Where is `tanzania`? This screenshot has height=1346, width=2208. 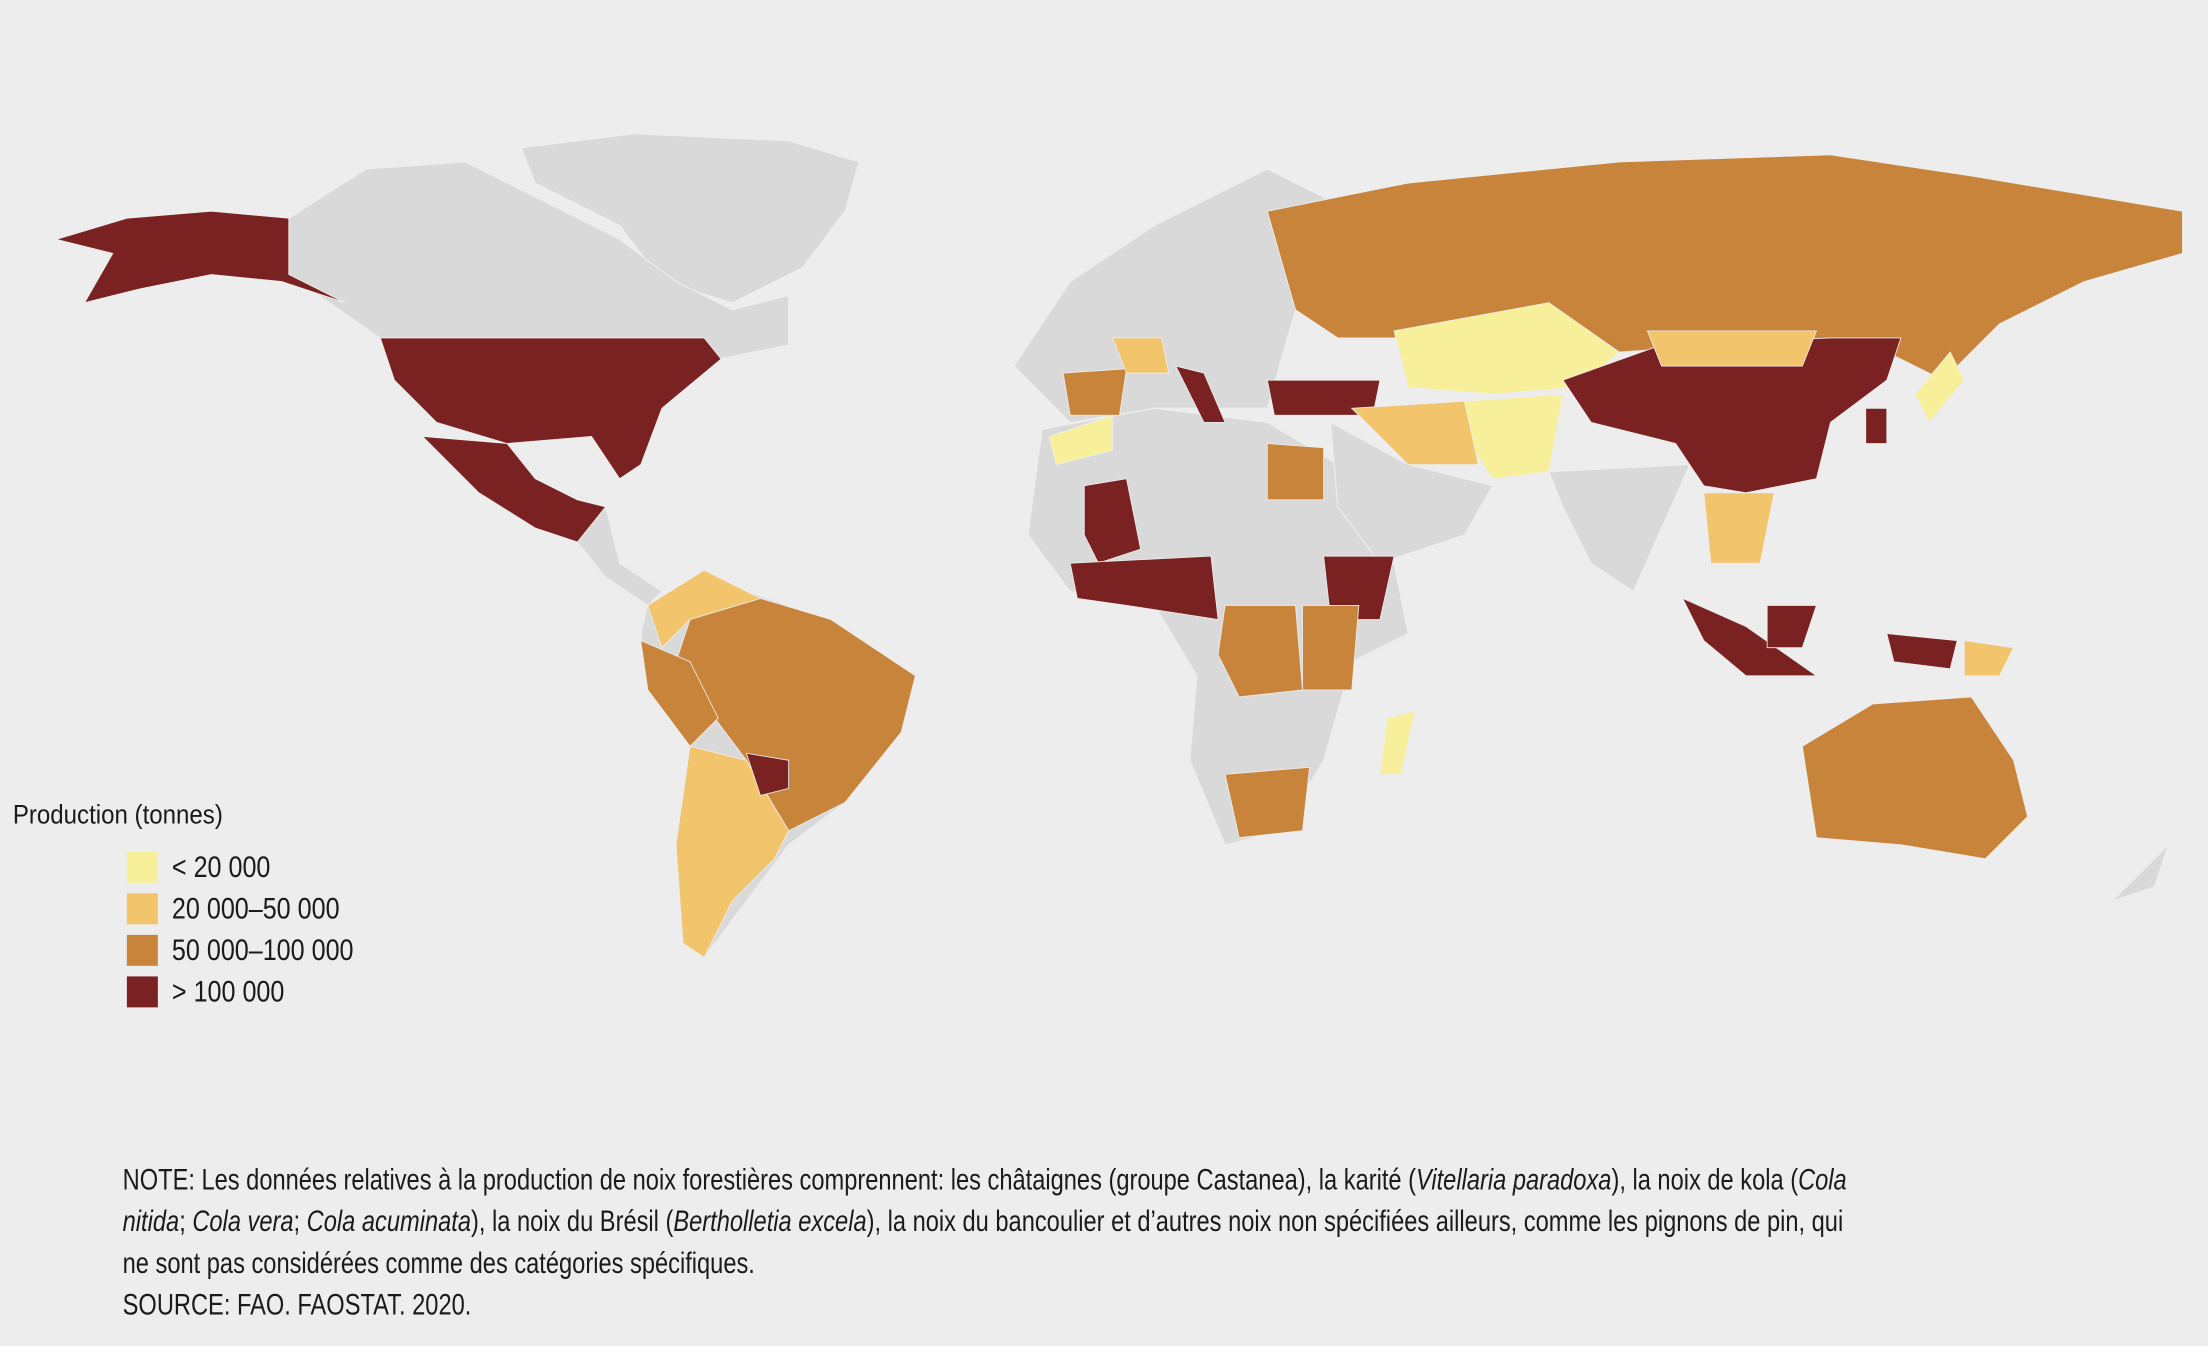
tanzania is located at coordinates (1331, 647).